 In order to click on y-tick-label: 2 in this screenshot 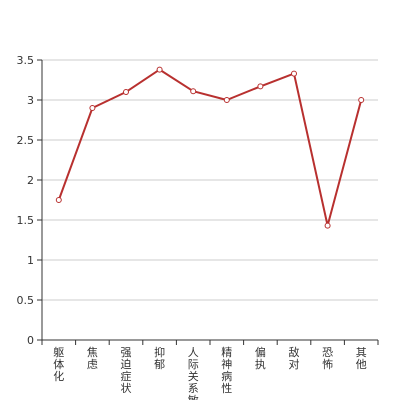, I will do `click(30, 180)`.